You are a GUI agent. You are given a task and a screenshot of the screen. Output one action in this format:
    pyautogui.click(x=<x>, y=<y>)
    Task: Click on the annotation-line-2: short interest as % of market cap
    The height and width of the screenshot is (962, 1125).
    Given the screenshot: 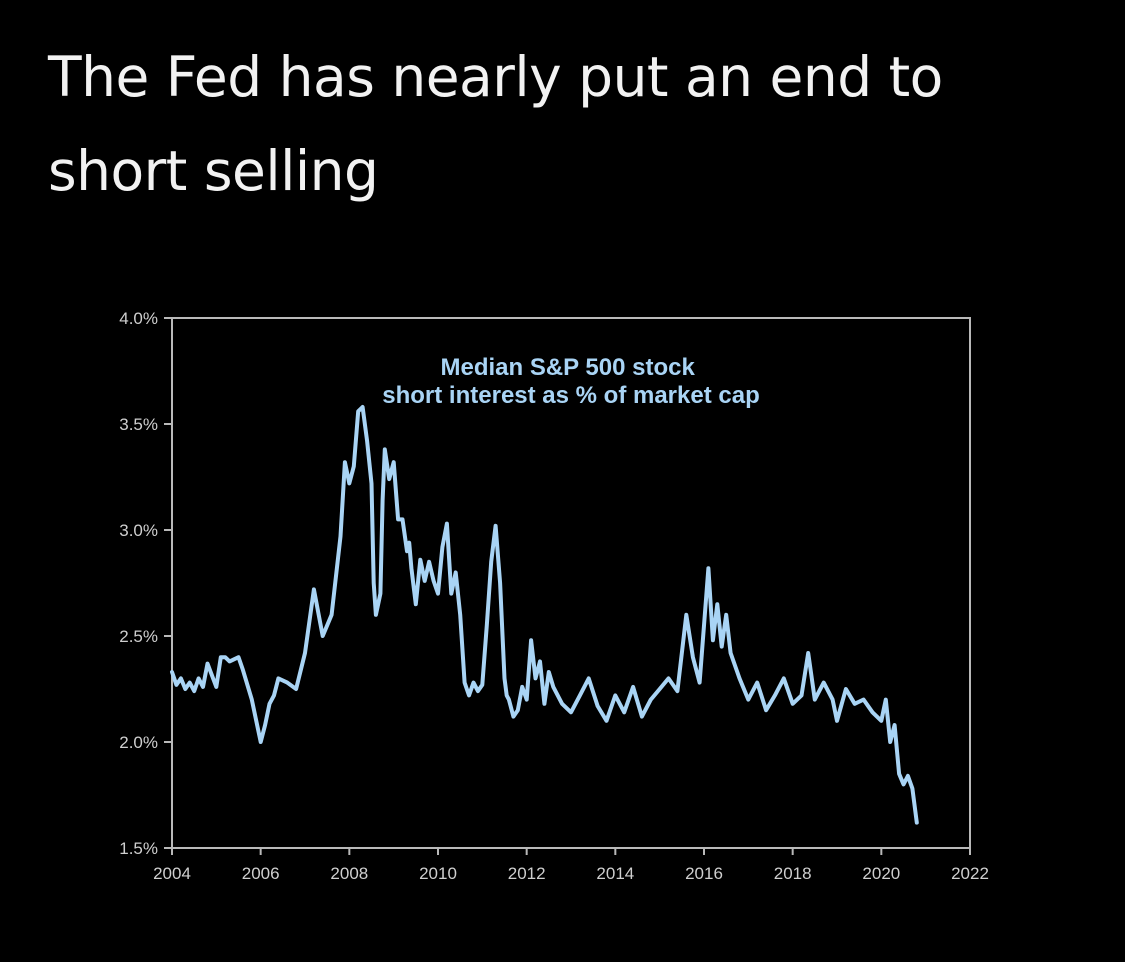 What is the action you would take?
    pyautogui.click(x=570, y=395)
    